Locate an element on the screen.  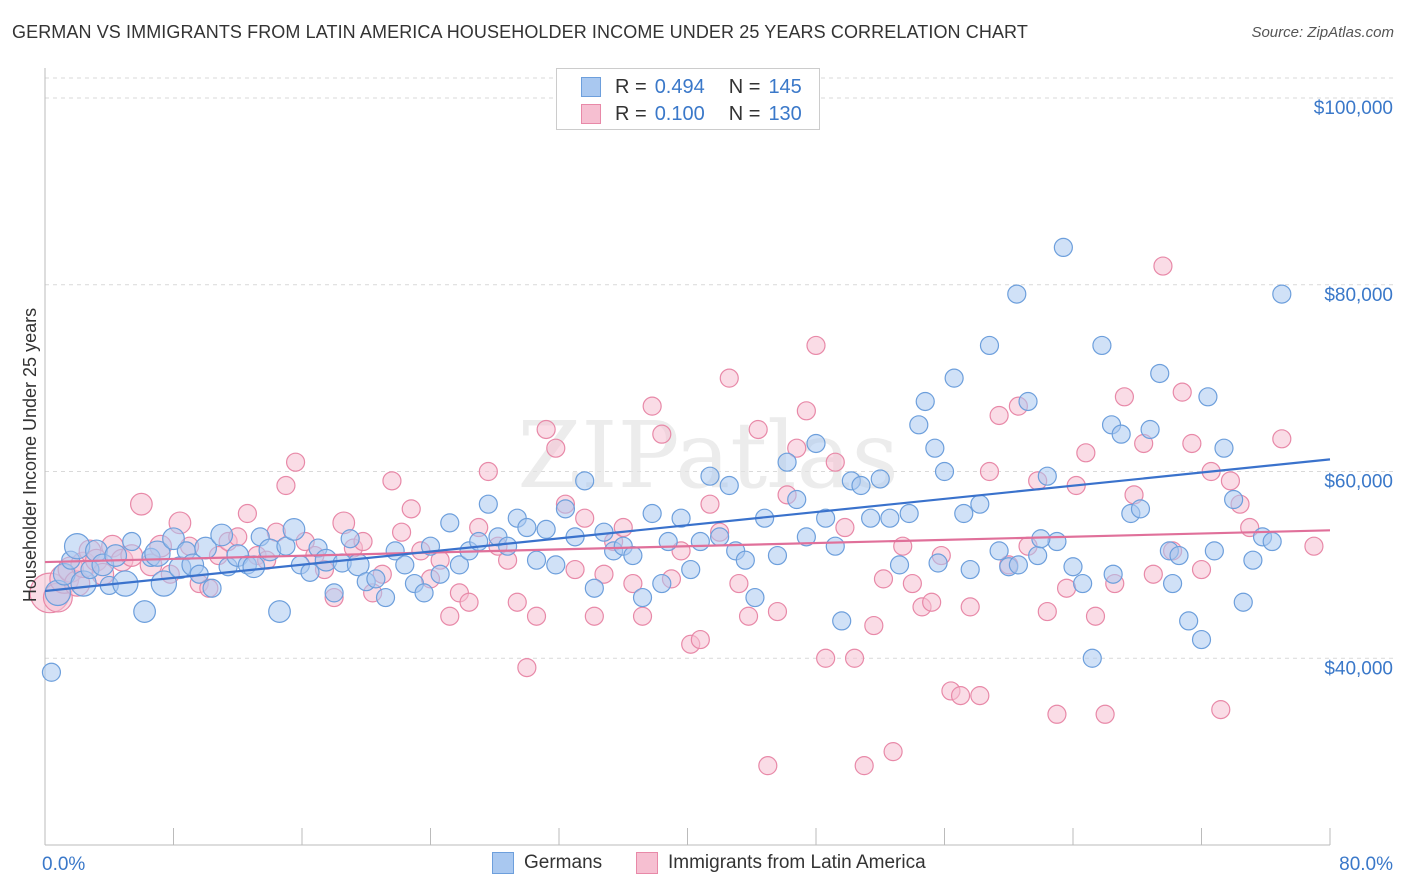
y-tick-label: $80,000 is located at coordinates (1358, 295).